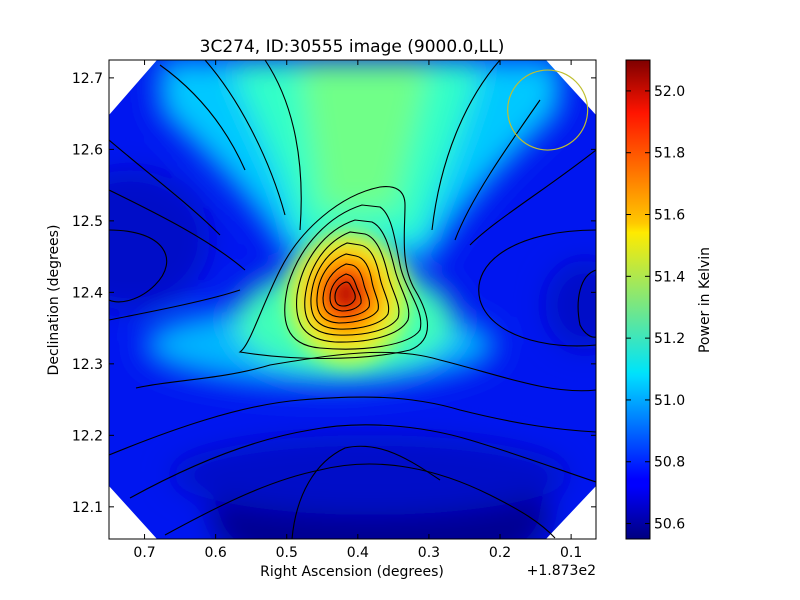  What do you see at coordinates (669, 154) in the screenshot?
I see `colorbar-tick-label: 51.8` at bounding box center [669, 154].